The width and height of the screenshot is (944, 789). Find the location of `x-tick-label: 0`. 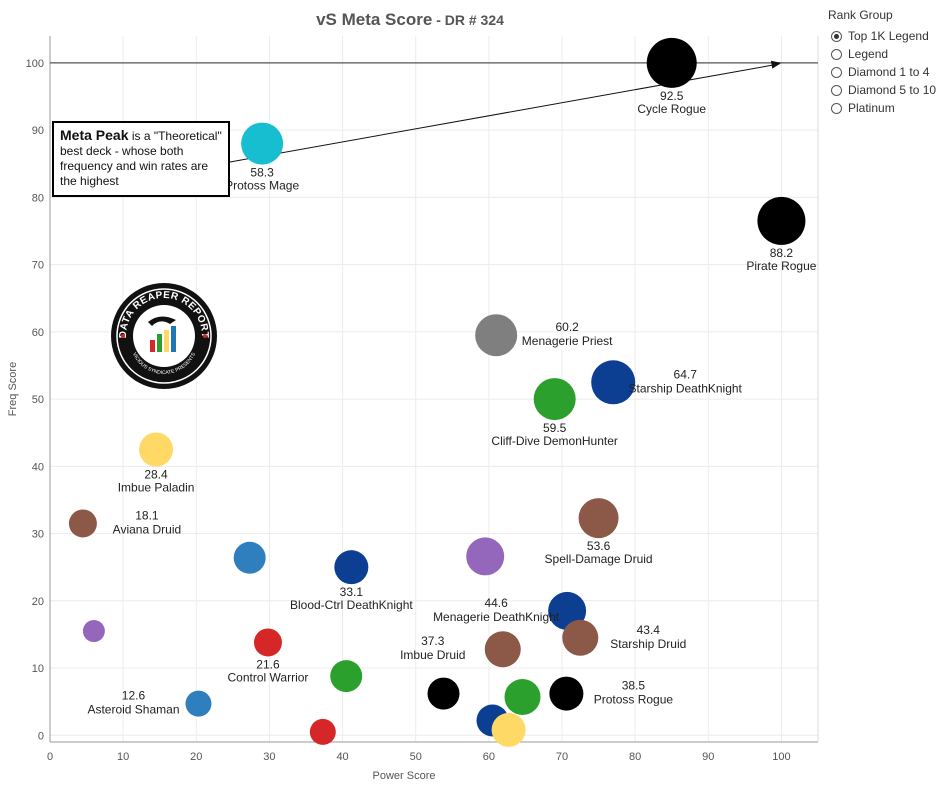

x-tick-label: 0 is located at coordinates (50, 757).